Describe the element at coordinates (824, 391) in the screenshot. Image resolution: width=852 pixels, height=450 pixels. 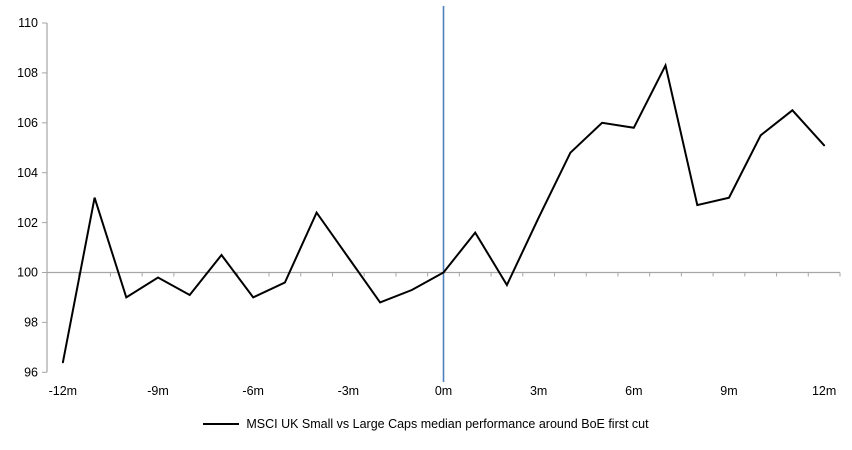
I see `x-tick-label: 12m` at that location.